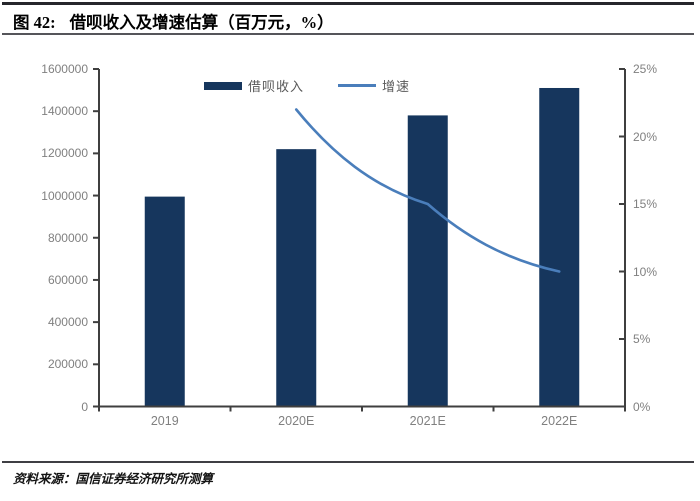 This screenshot has height=501, width=700. What do you see at coordinates (396, 86) in the screenshot?
I see `legend-label-growth: 增速` at bounding box center [396, 86].